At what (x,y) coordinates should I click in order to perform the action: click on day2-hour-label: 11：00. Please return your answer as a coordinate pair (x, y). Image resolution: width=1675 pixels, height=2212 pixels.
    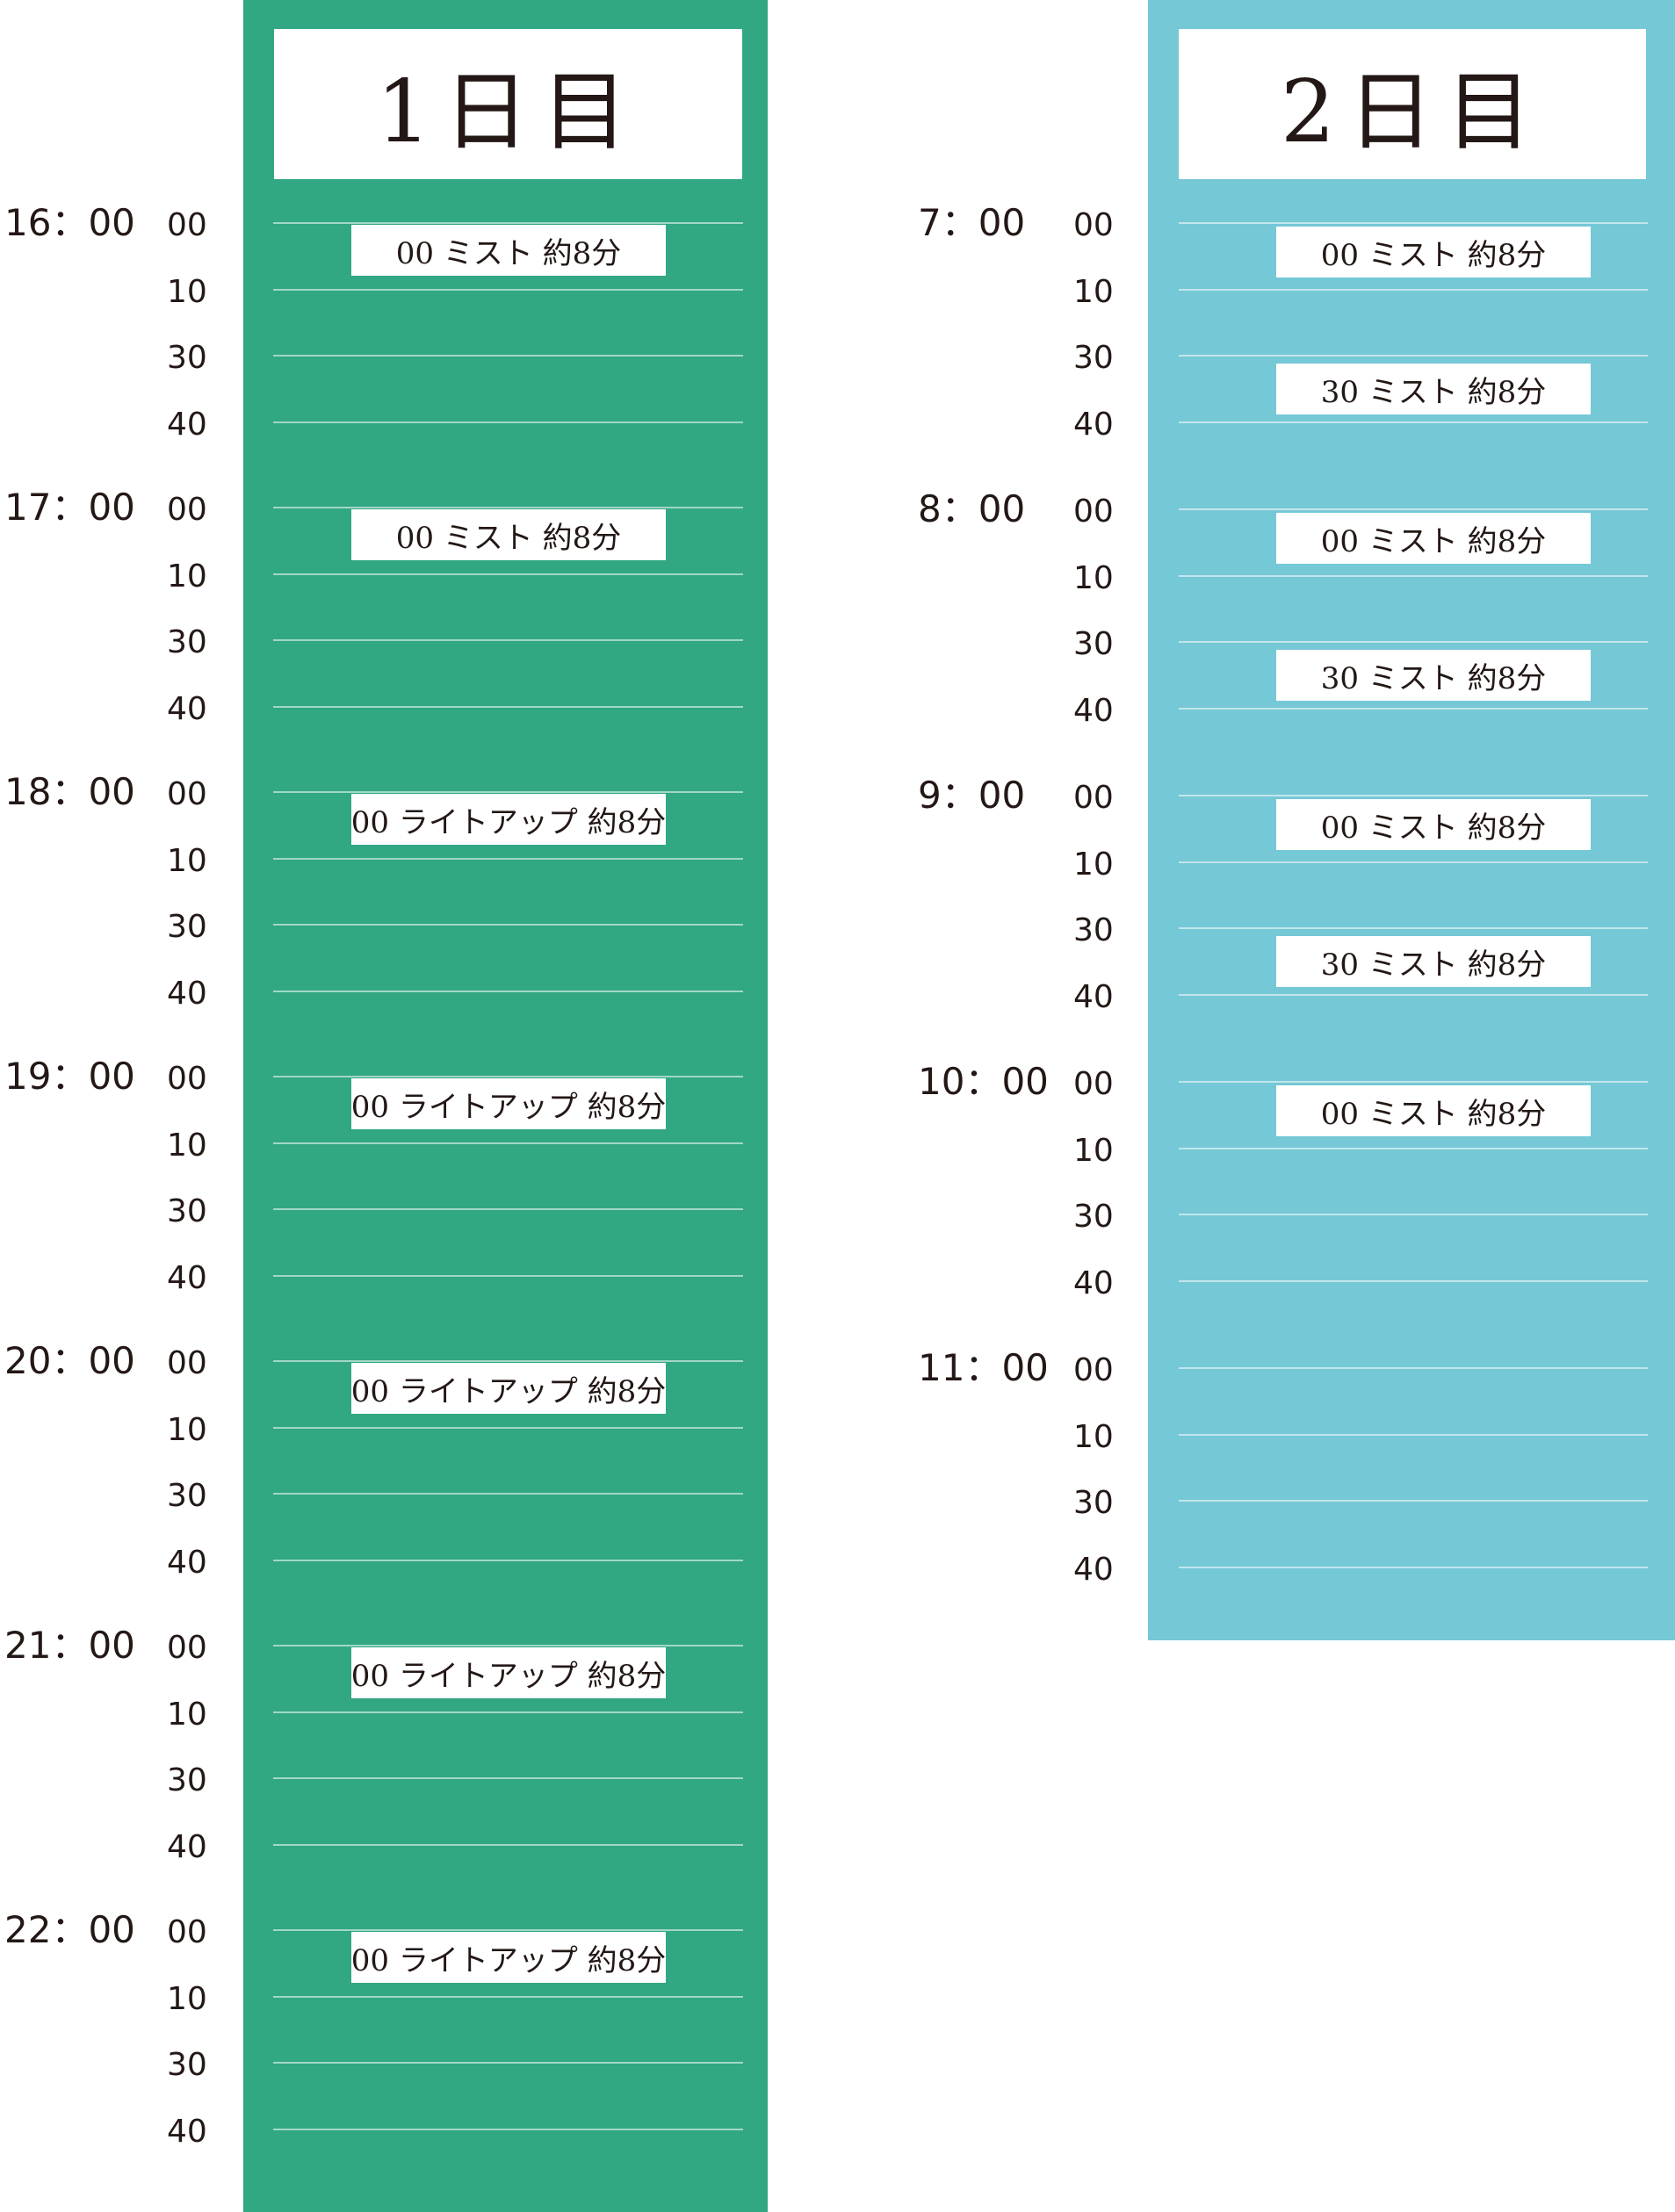
    Looking at the image, I should click on (984, 1367).